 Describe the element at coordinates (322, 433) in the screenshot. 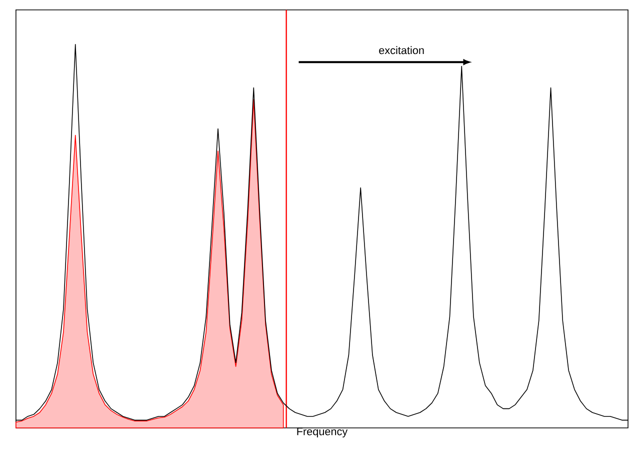

I see `x-axis-title: Frequency` at that location.